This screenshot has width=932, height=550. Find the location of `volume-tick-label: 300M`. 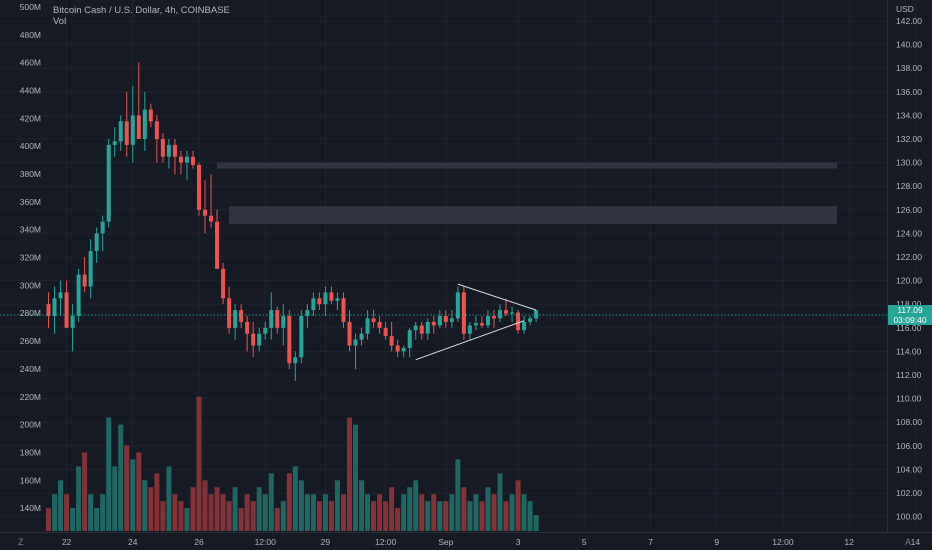

volume-tick-label: 300M is located at coordinates (30, 285).